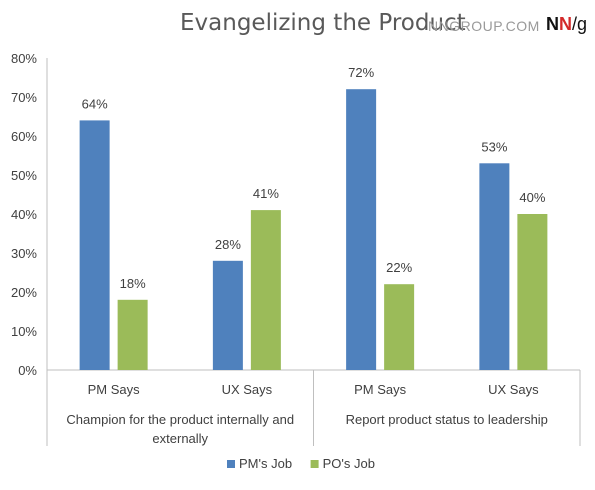 This screenshot has height=490, width=595. What do you see at coordinates (266, 193) in the screenshot?
I see `data-label: 41%` at bounding box center [266, 193].